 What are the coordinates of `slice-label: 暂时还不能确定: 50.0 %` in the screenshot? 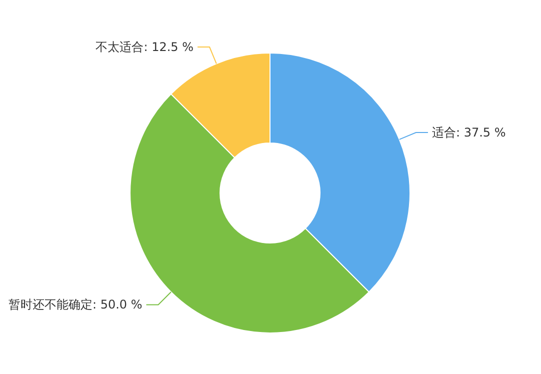 It's located at (75, 305).